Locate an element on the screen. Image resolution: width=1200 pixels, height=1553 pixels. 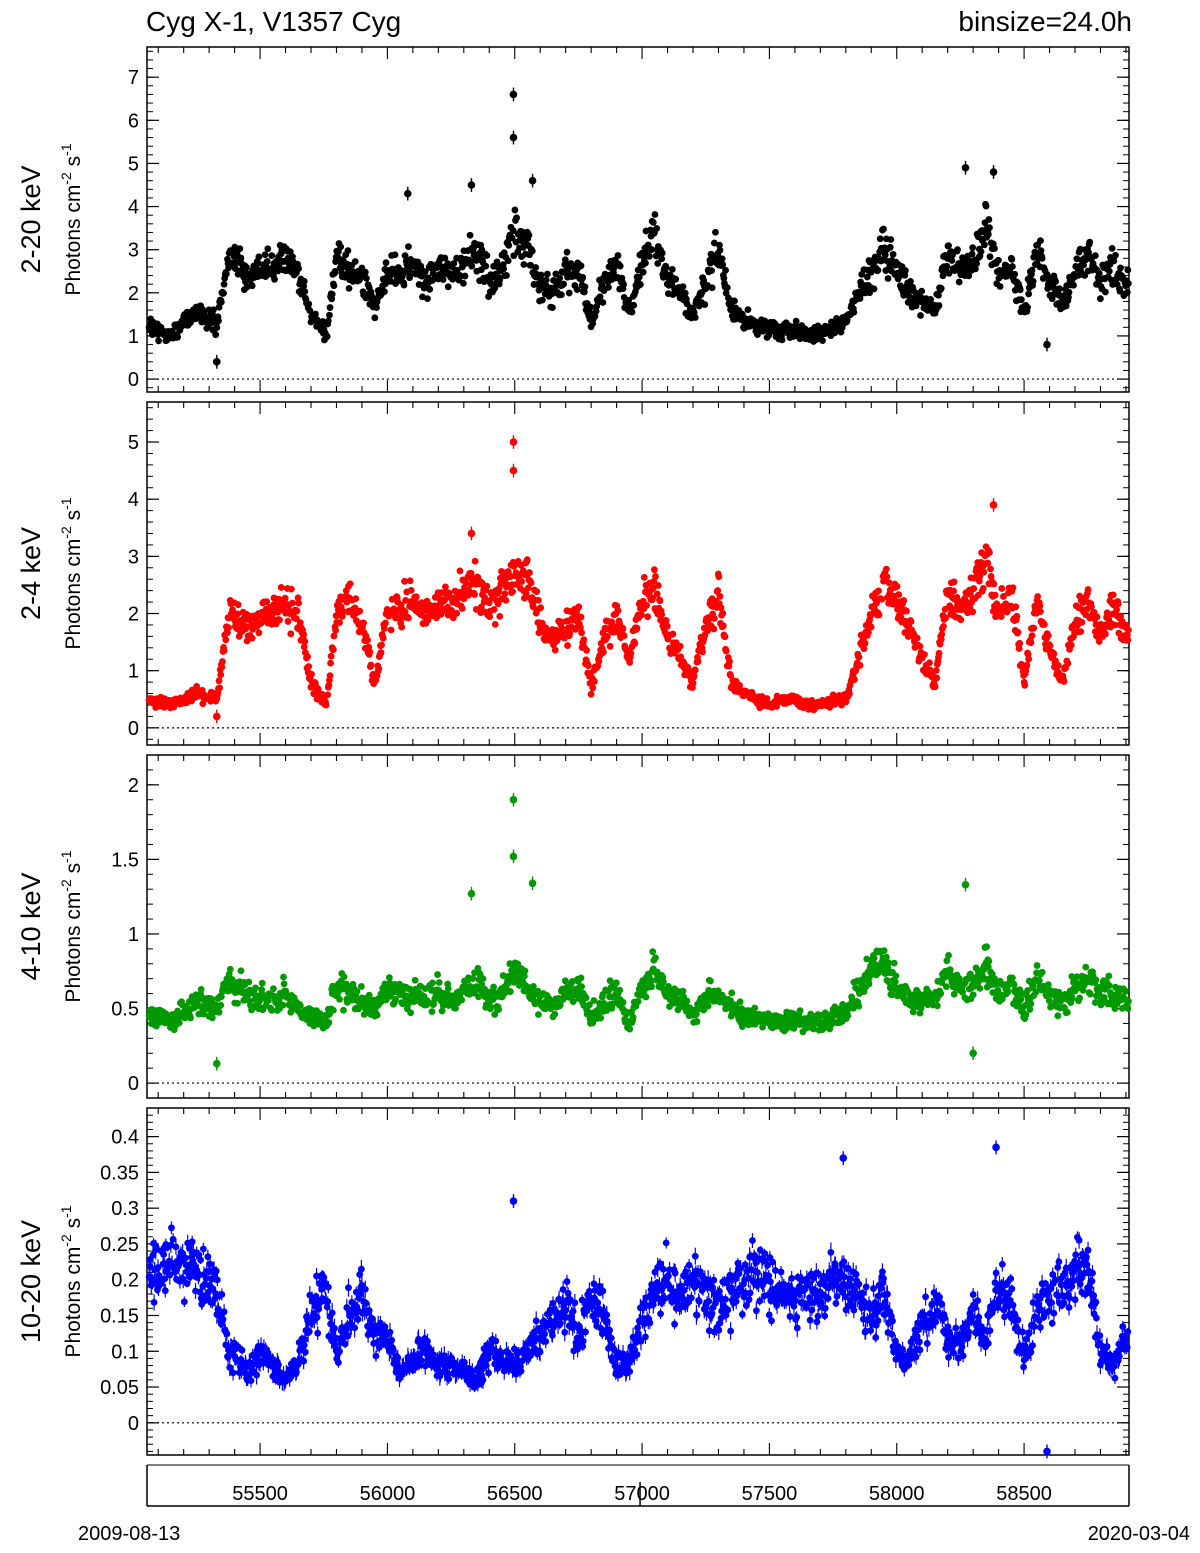
y-tick-label: 1 is located at coordinates (133, 672).